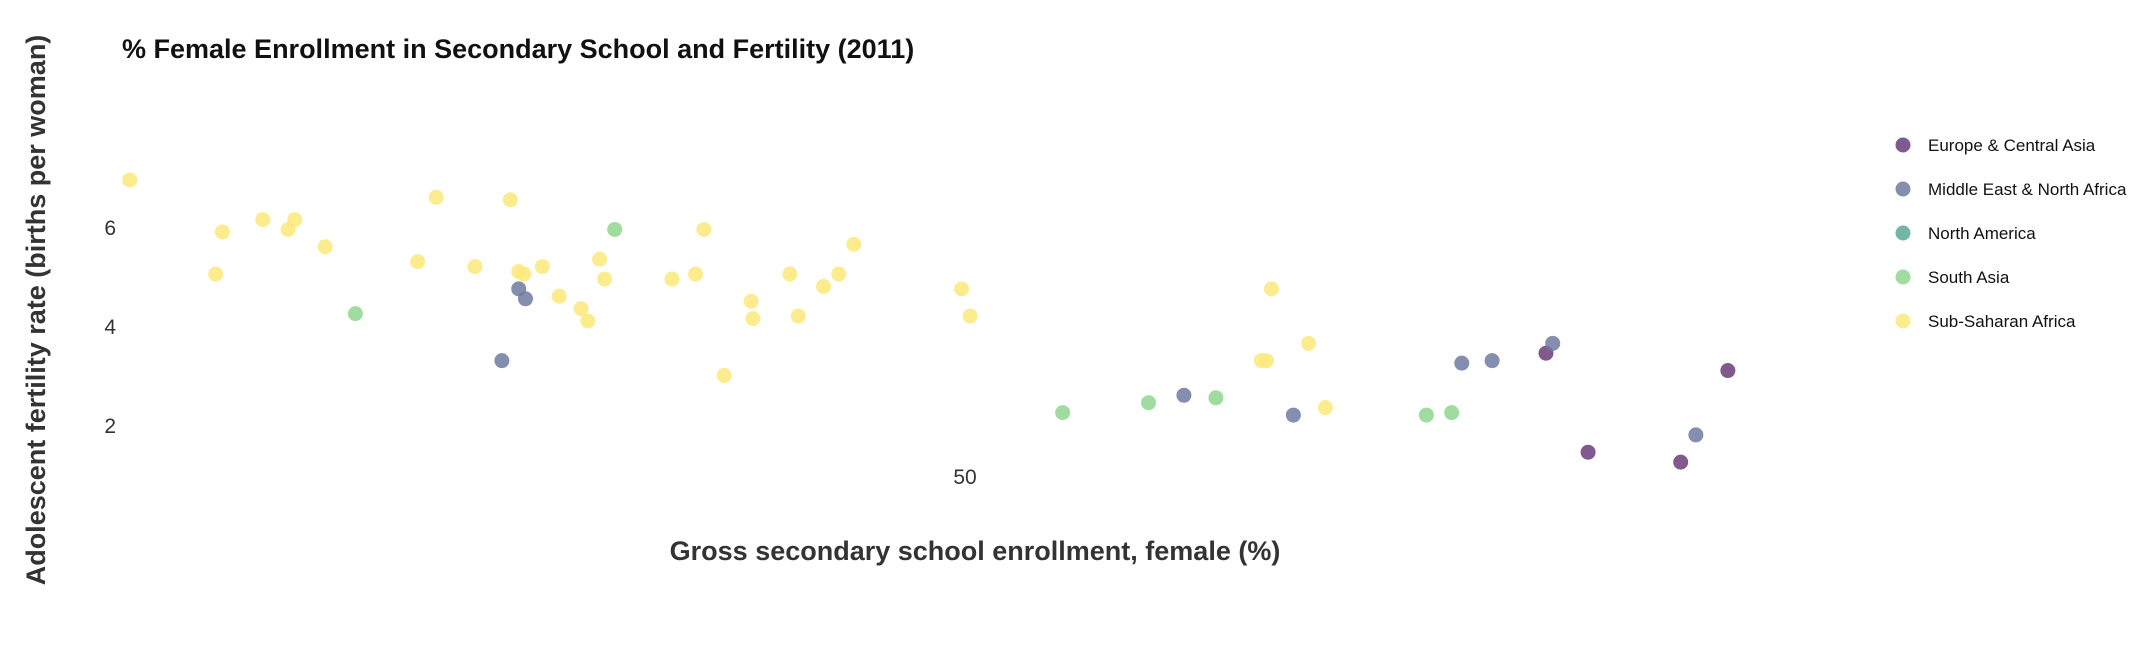 This screenshot has height=662, width=2146. I want to click on y-tick-label: 6, so click(110, 228).